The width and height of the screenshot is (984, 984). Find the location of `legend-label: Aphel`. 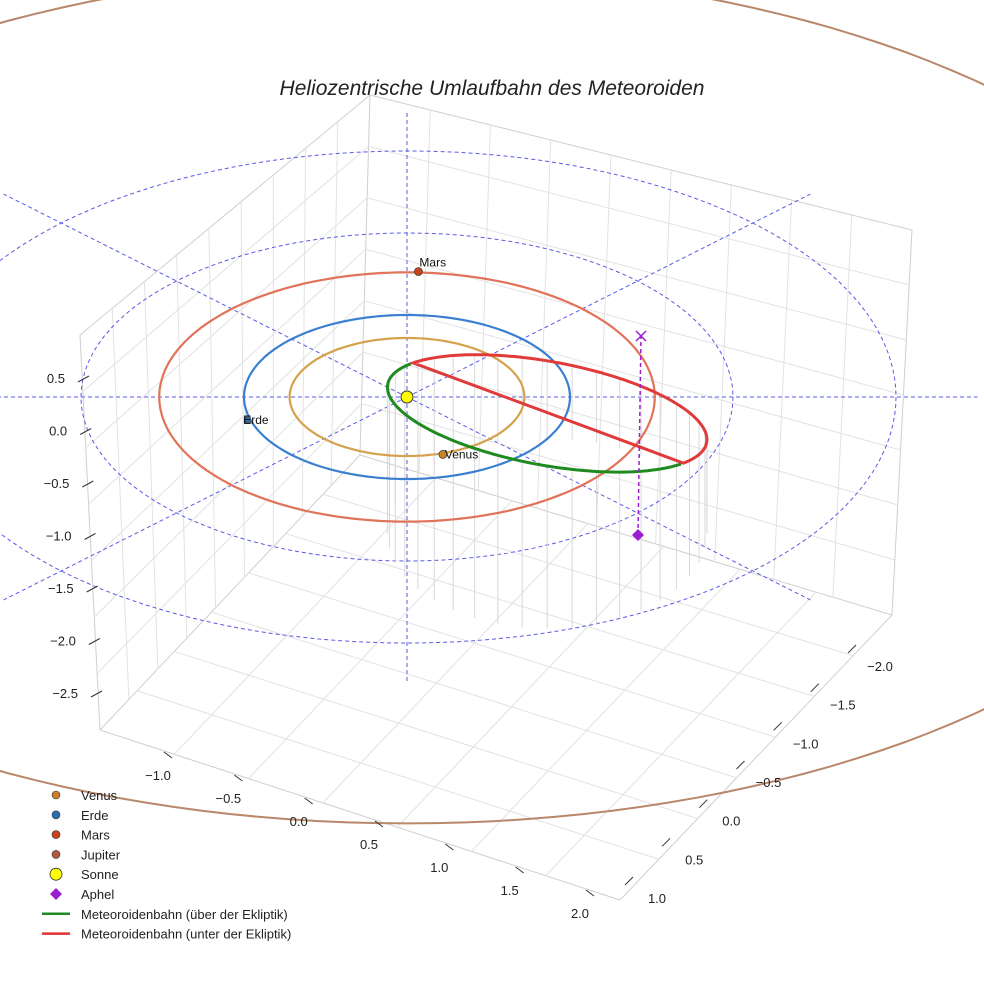

legend-label: Aphel is located at coordinates (97, 894).